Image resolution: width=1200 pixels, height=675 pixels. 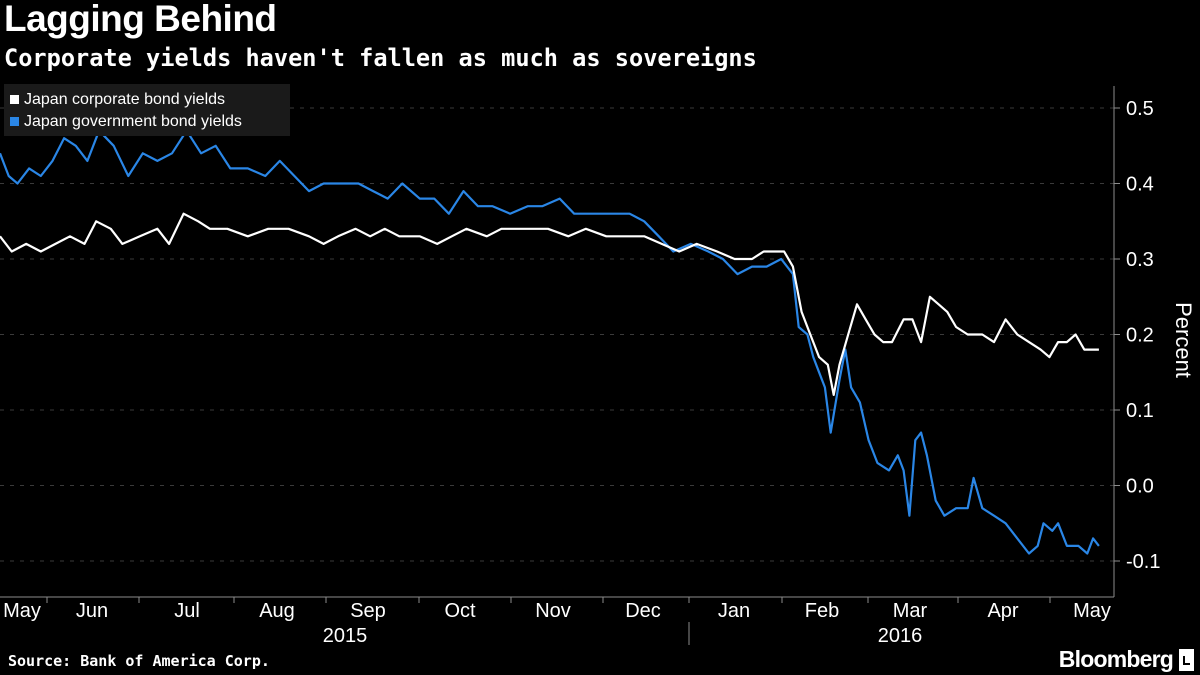 I want to click on y-tick-label: 0.4, so click(x=1140, y=185).